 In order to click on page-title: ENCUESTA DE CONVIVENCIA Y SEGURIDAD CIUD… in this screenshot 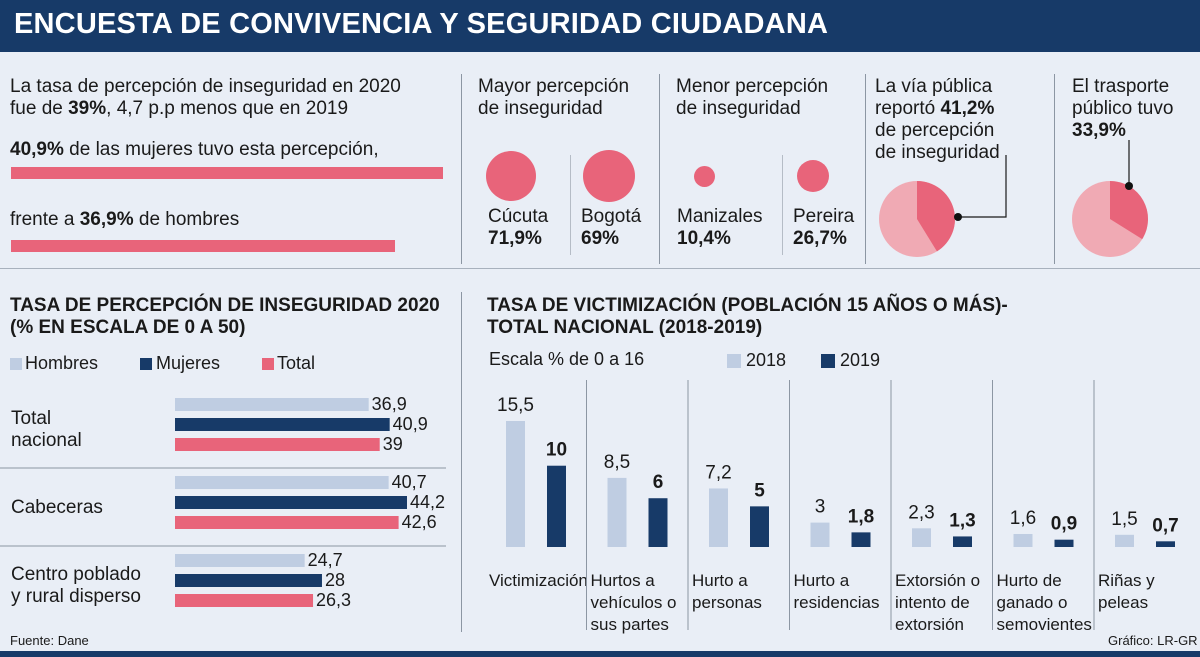, I will do `click(421, 24)`.